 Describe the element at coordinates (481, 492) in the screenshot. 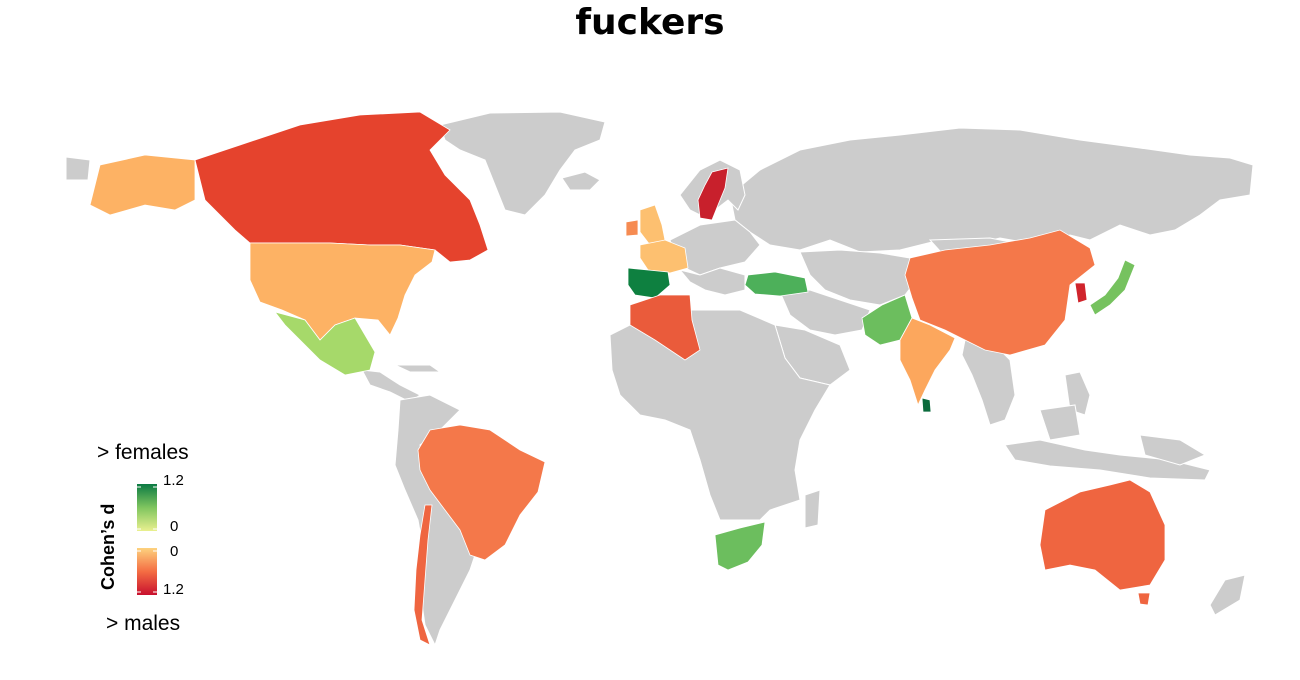

I see `country-brazil` at that location.